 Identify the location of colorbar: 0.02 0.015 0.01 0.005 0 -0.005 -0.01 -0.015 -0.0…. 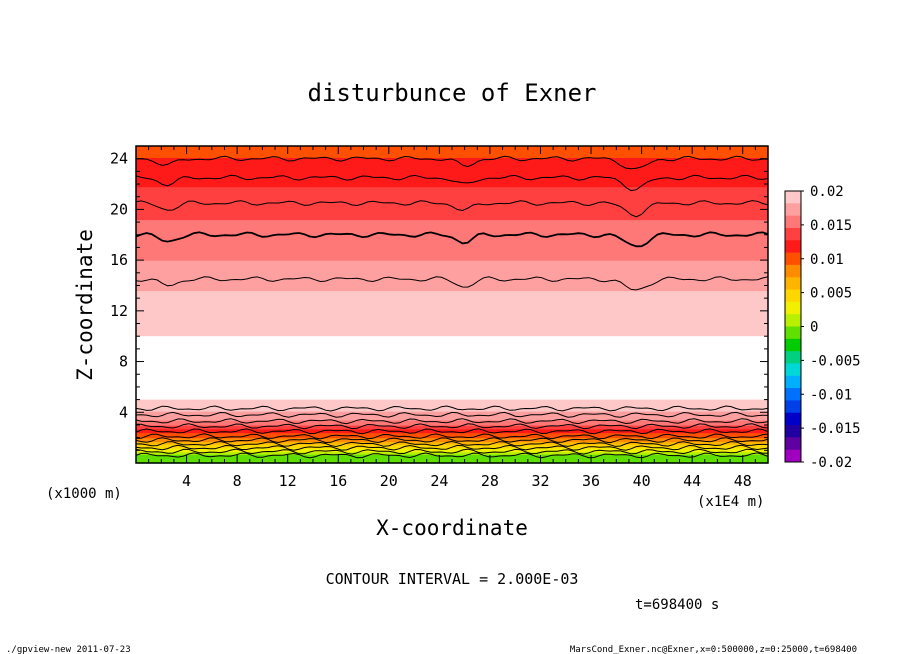
(822, 327).